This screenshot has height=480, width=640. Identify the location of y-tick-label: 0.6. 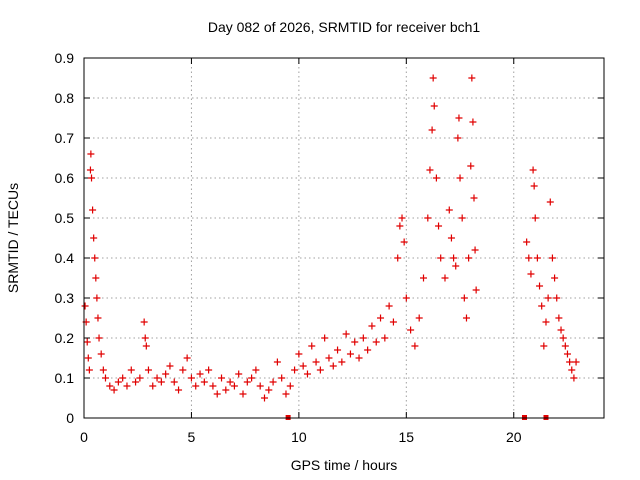
(65, 178).